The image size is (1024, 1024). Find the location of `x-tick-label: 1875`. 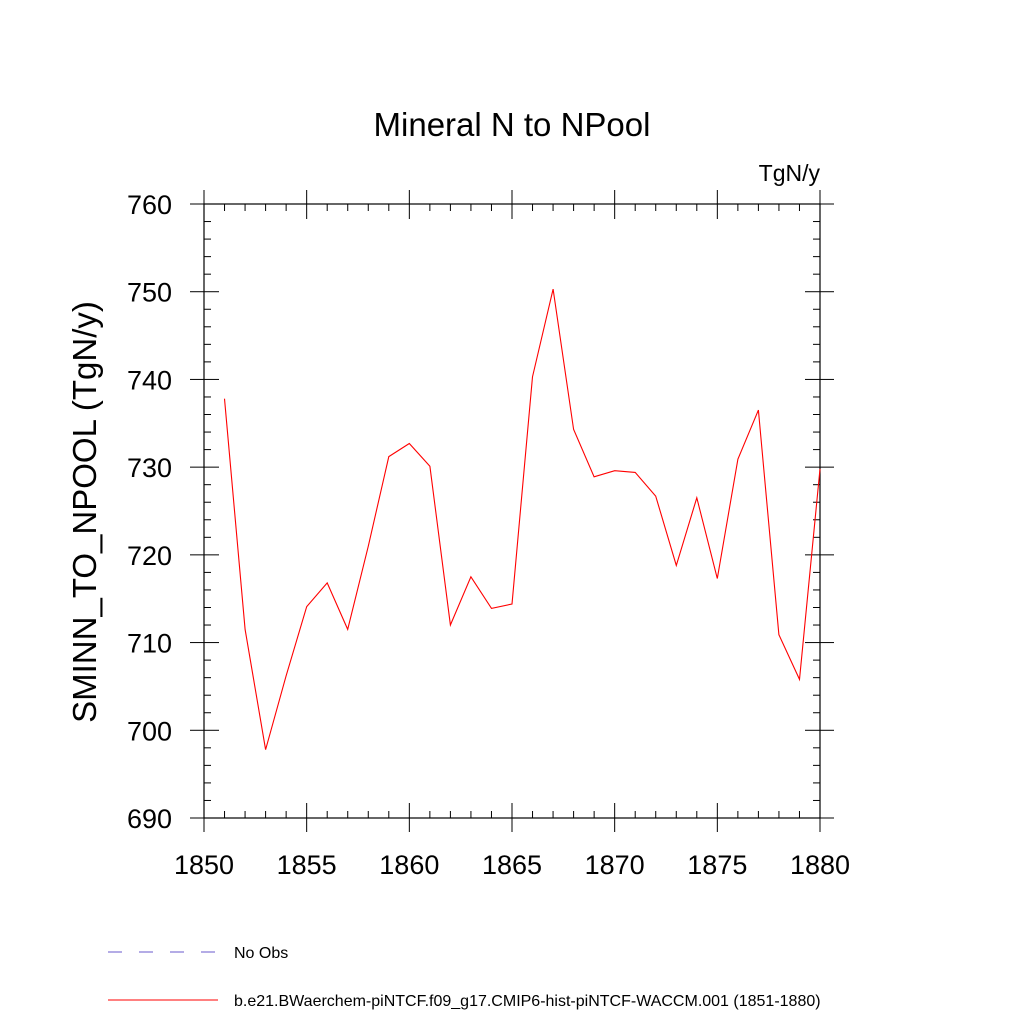

x-tick-label: 1875 is located at coordinates (717, 865).